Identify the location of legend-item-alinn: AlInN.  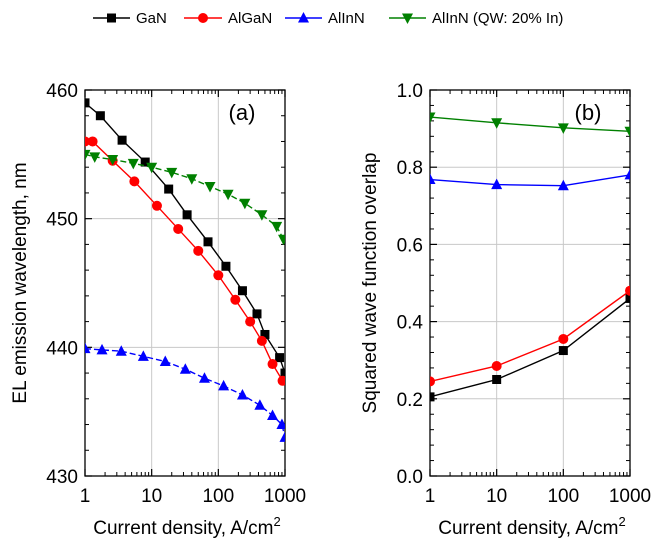
(325, 18).